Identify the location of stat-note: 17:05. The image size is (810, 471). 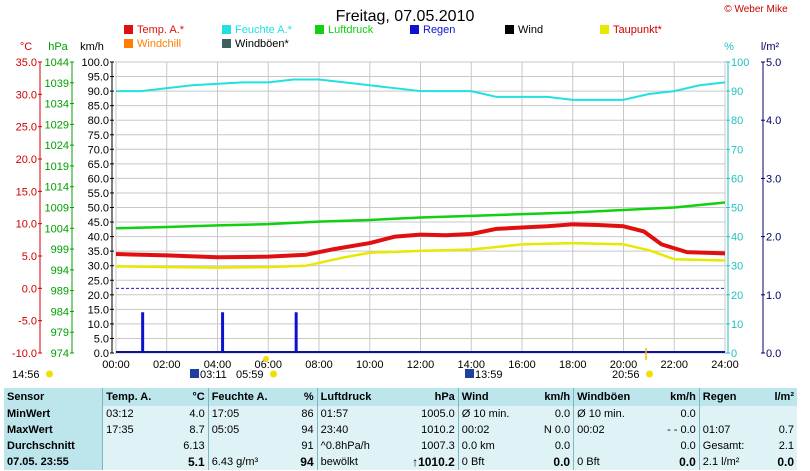
(249, 414).